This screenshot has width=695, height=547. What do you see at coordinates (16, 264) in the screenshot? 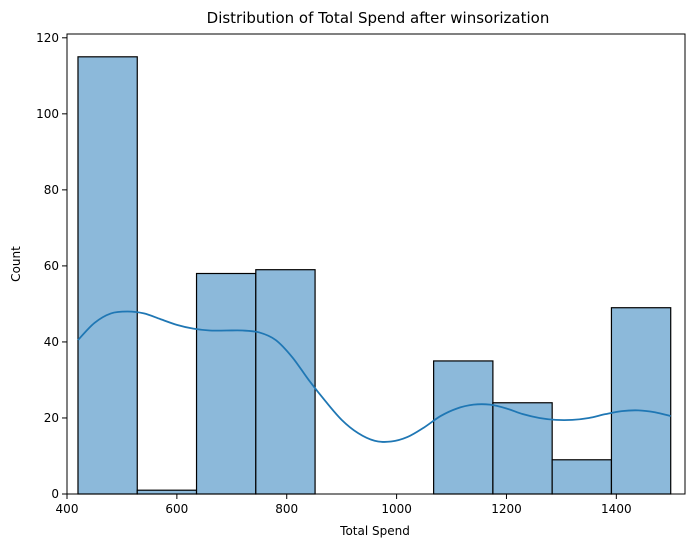
I see `y-axis-label: Count` at bounding box center [16, 264].